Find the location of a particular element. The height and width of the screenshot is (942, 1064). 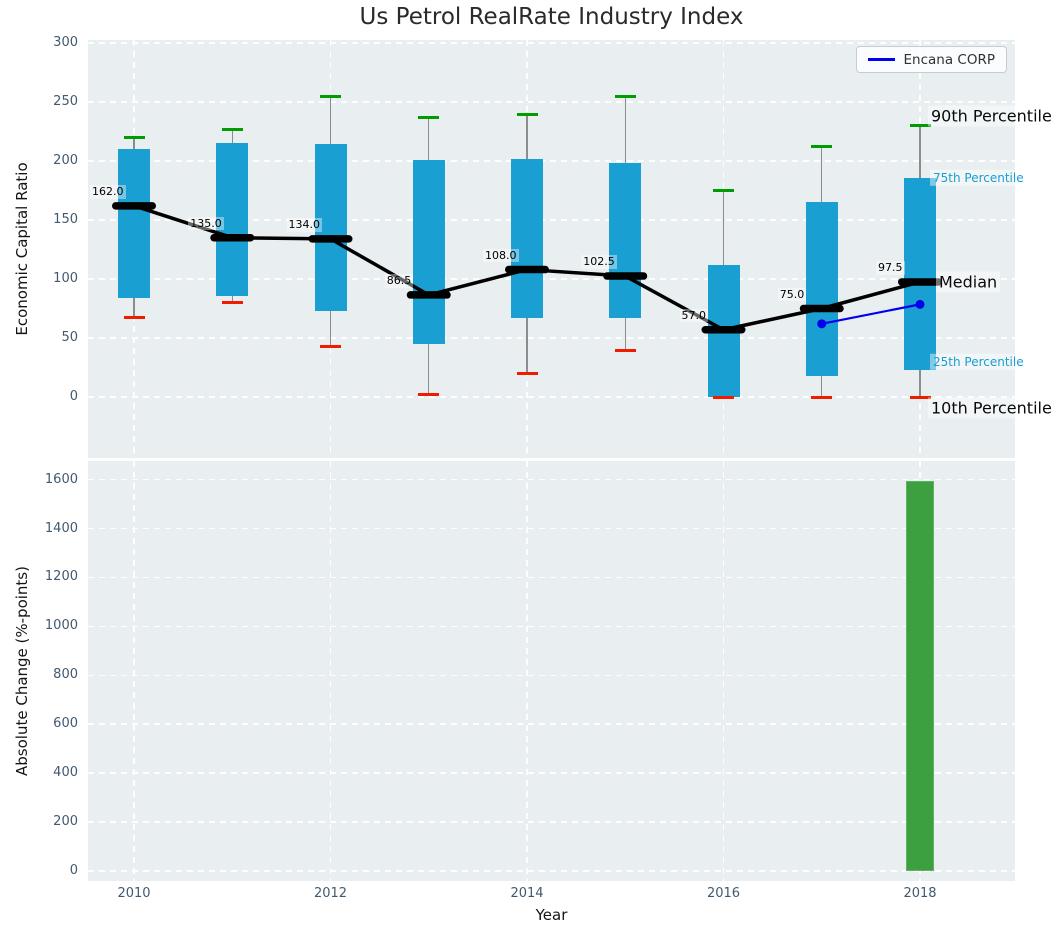

annotation-p75: 75th Percentile is located at coordinates (978, 178).